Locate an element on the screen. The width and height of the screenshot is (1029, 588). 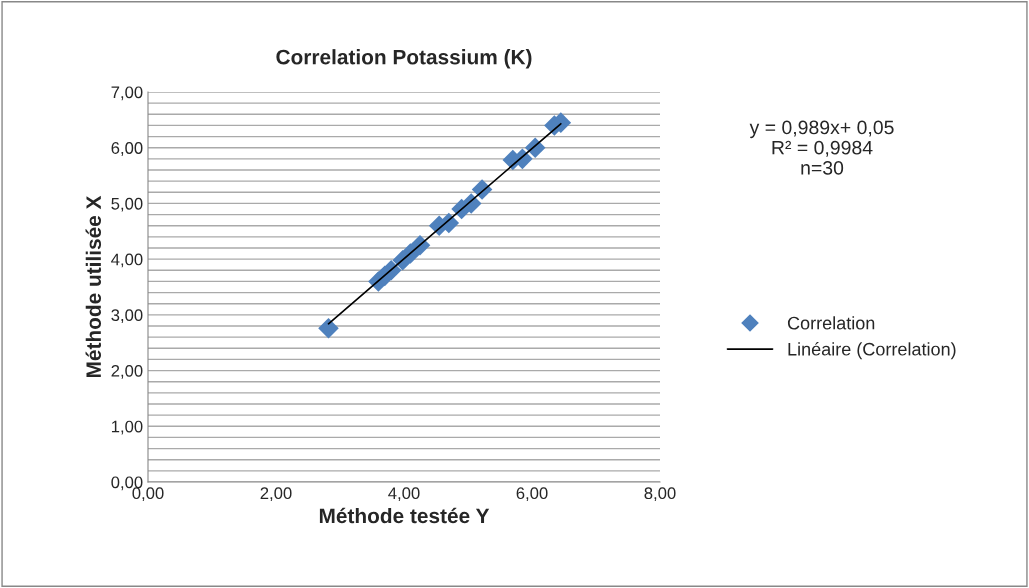
y-tick-label: 2,00 is located at coordinates (127, 371).